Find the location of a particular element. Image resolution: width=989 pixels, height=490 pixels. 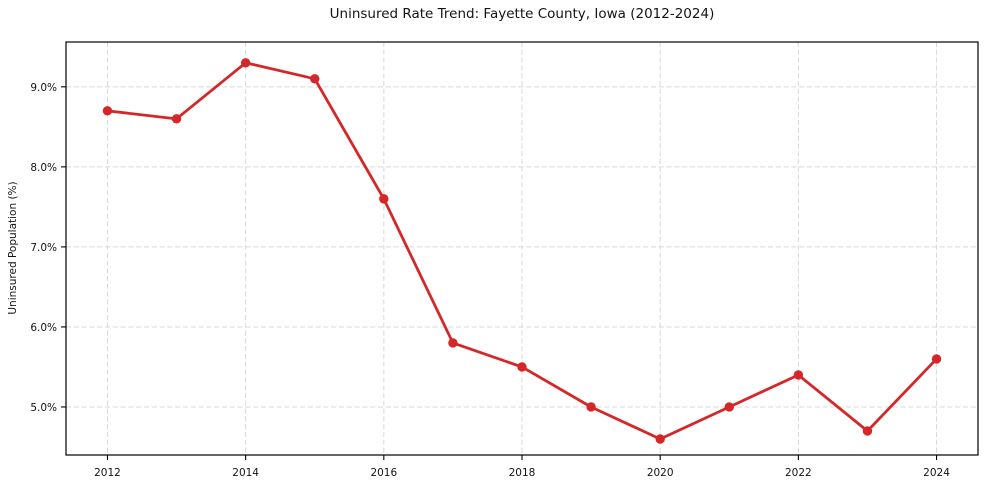

y-tick-label: 6.0% is located at coordinates (43, 328).